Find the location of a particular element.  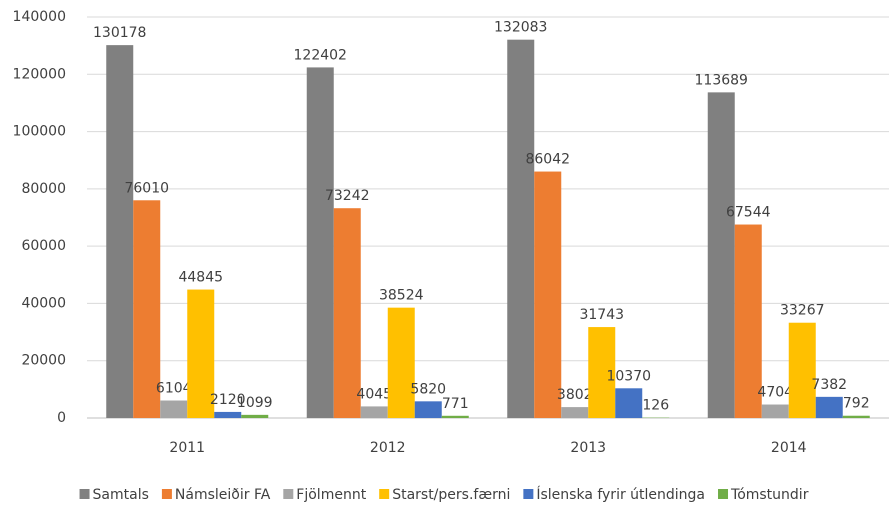

x-tick-label: 2011 is located at coordinates (187, 448).